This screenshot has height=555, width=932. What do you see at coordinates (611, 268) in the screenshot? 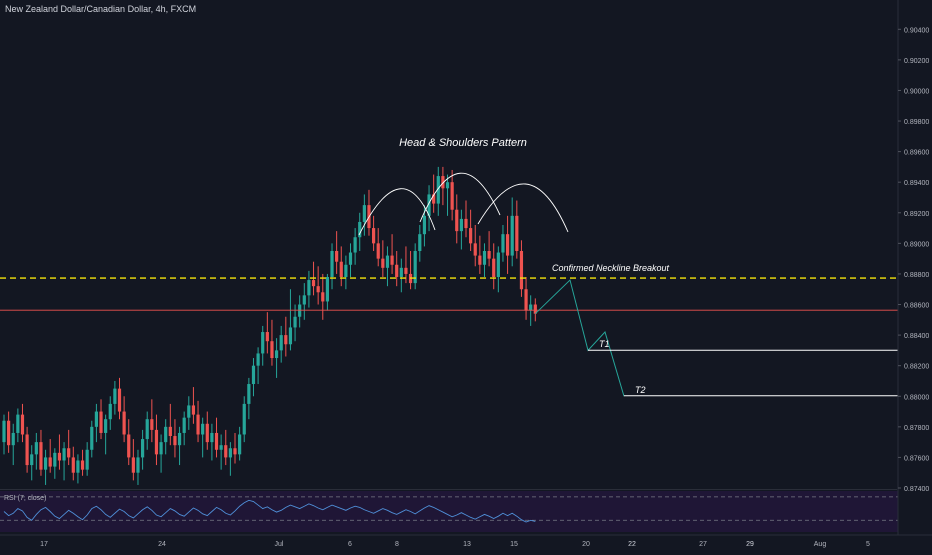
I see `breakout-label: Confirmed Neckline Breakout` at bounding box center [611, 268].